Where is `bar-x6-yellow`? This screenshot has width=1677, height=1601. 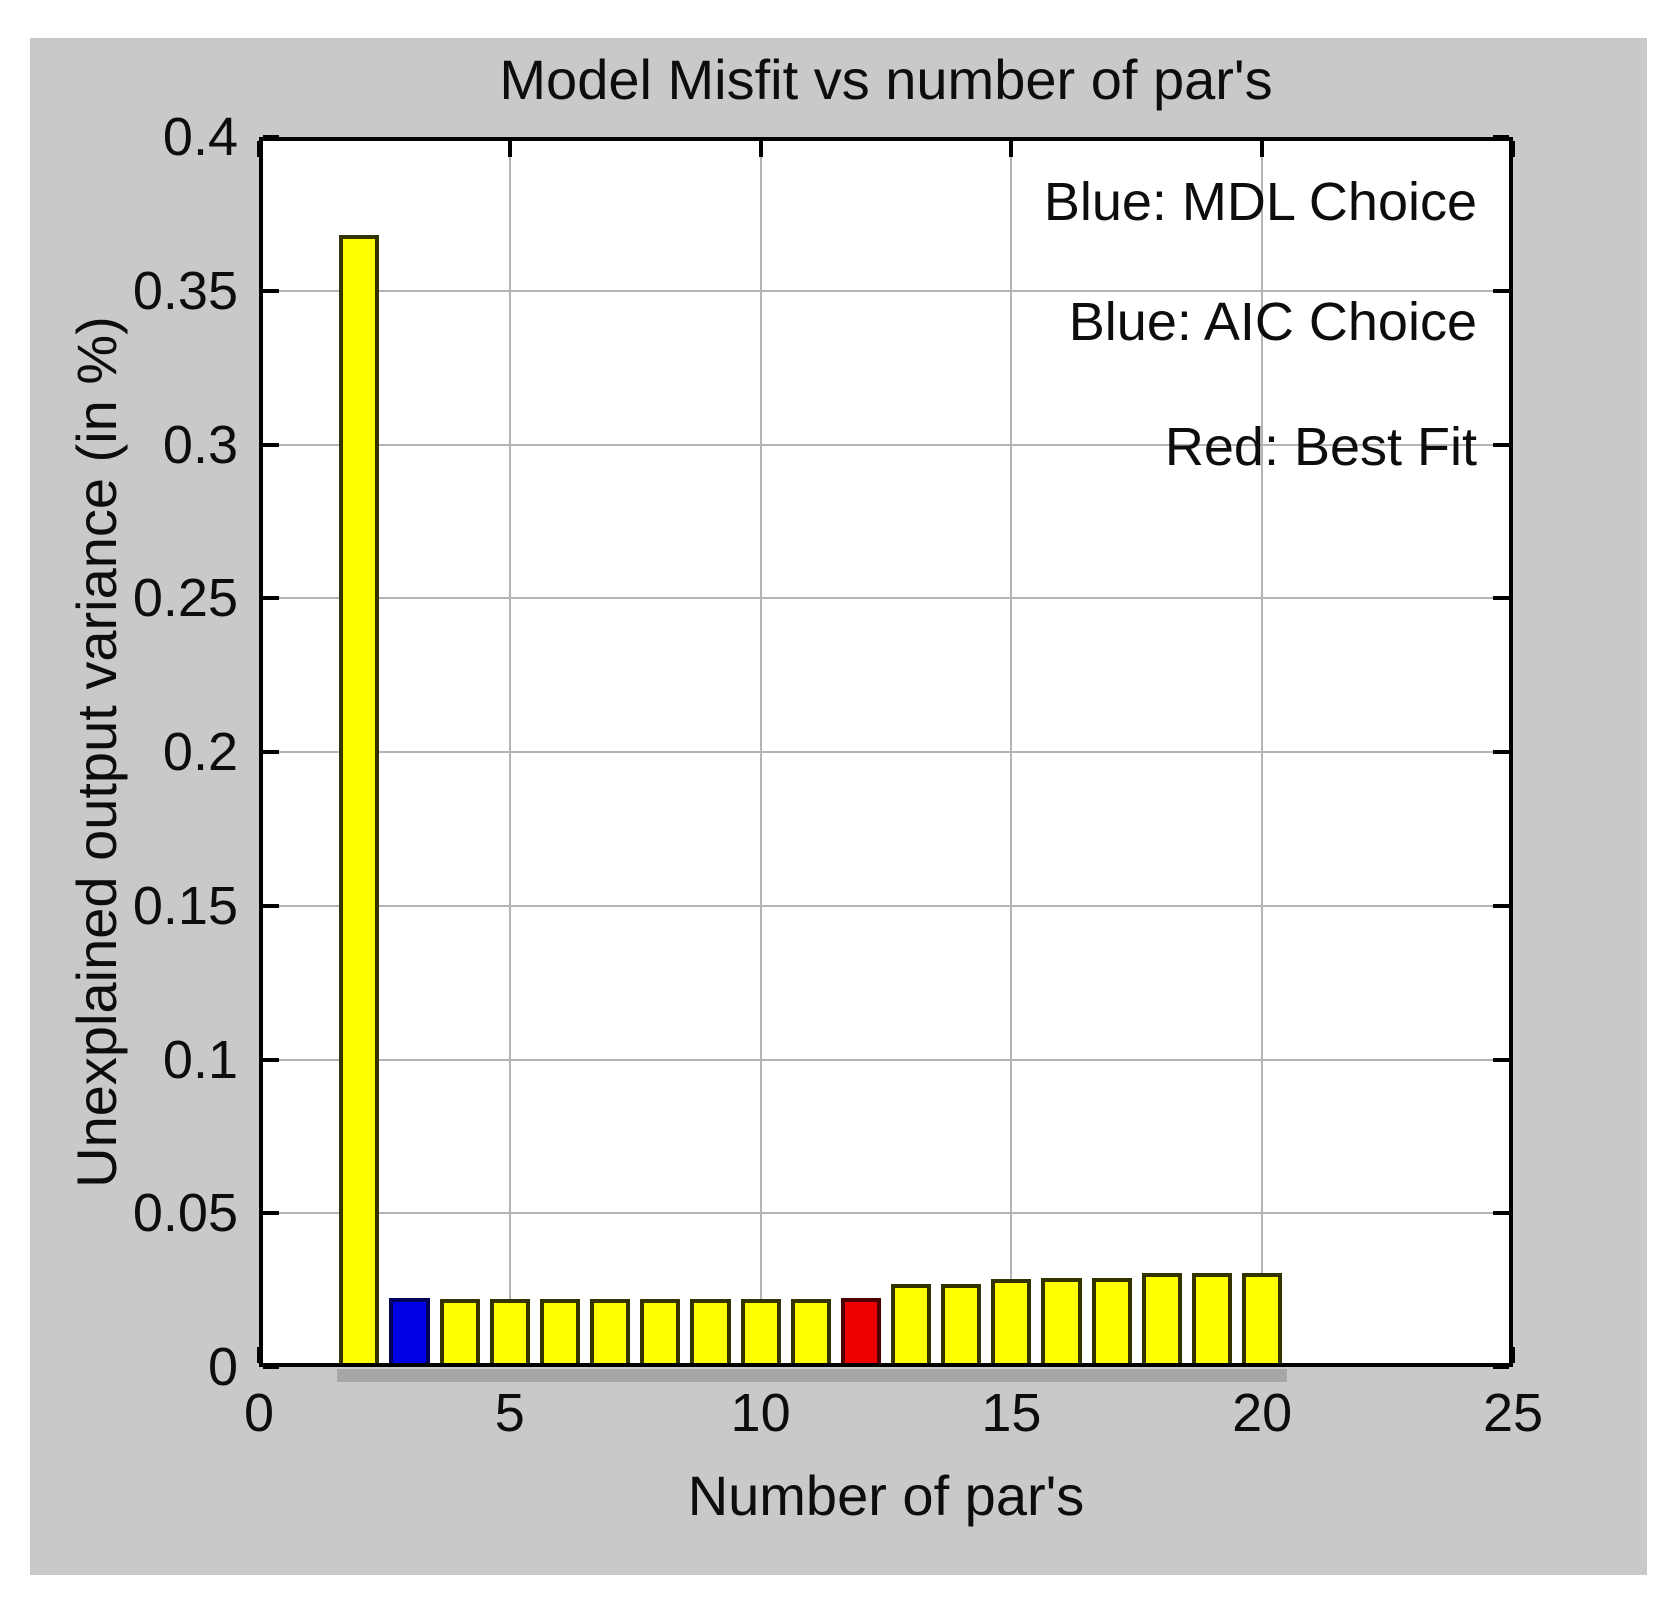
bar-x6-yellow is located at coordinates (560, 1333).